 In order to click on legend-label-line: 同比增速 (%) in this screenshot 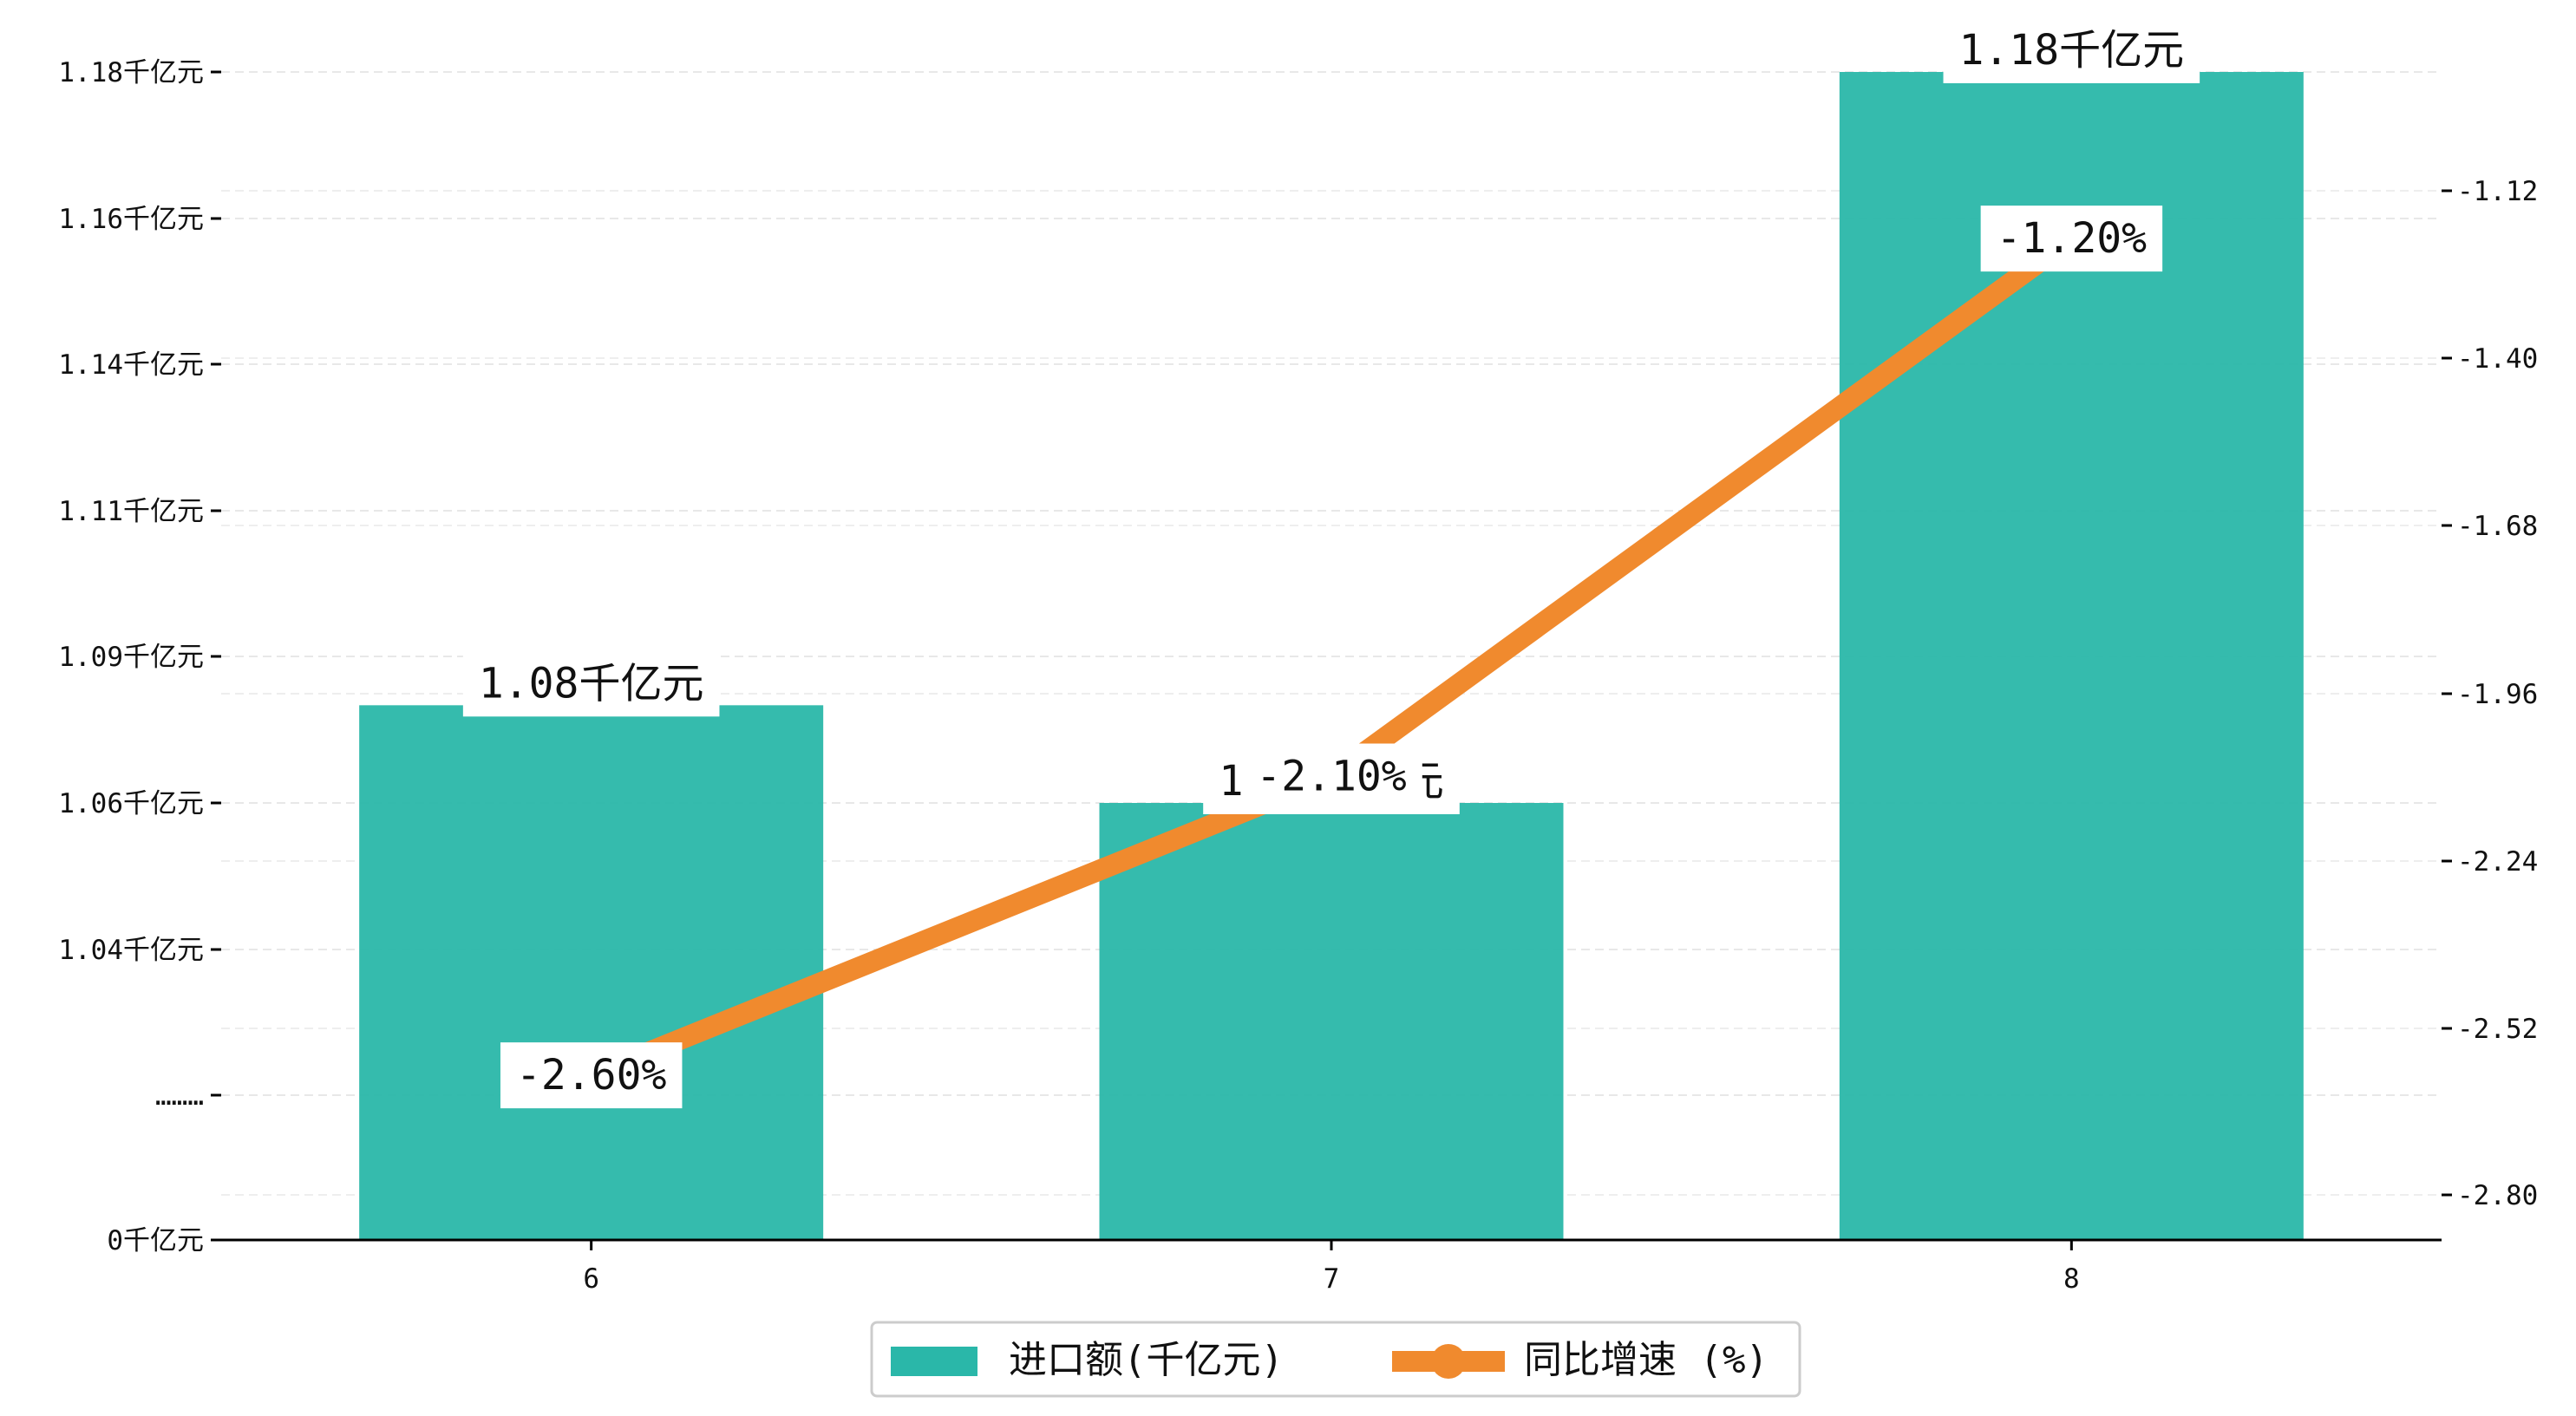, I will do `click(1646, 1360)`.